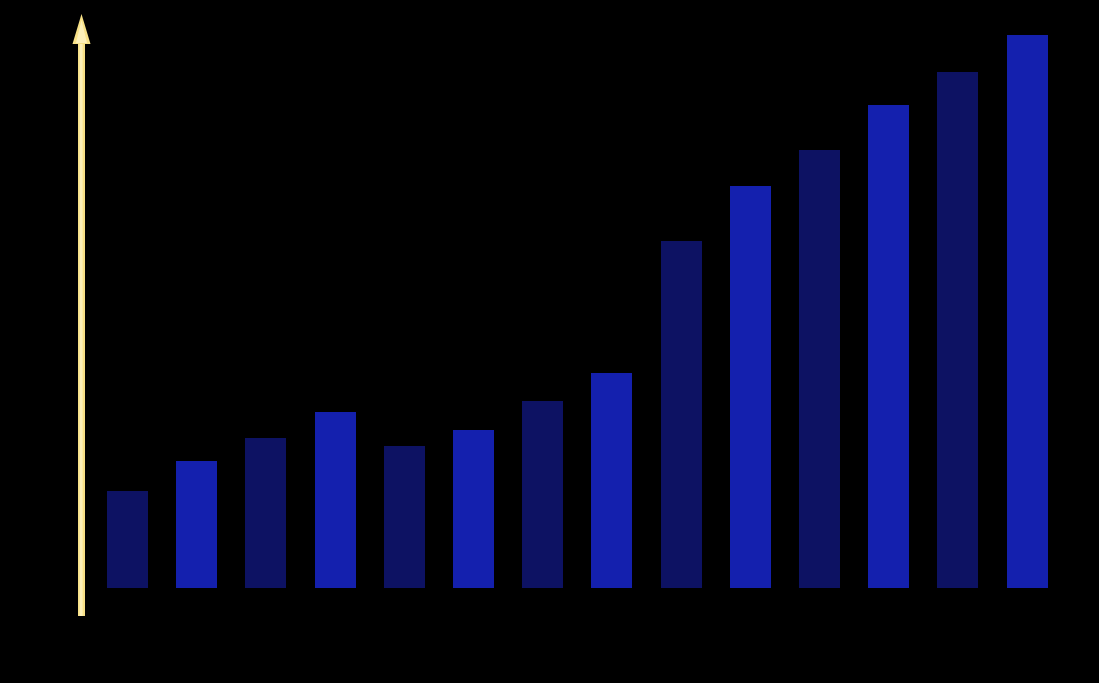  I want to click on arrow-head-highlight, so click(81, 31).